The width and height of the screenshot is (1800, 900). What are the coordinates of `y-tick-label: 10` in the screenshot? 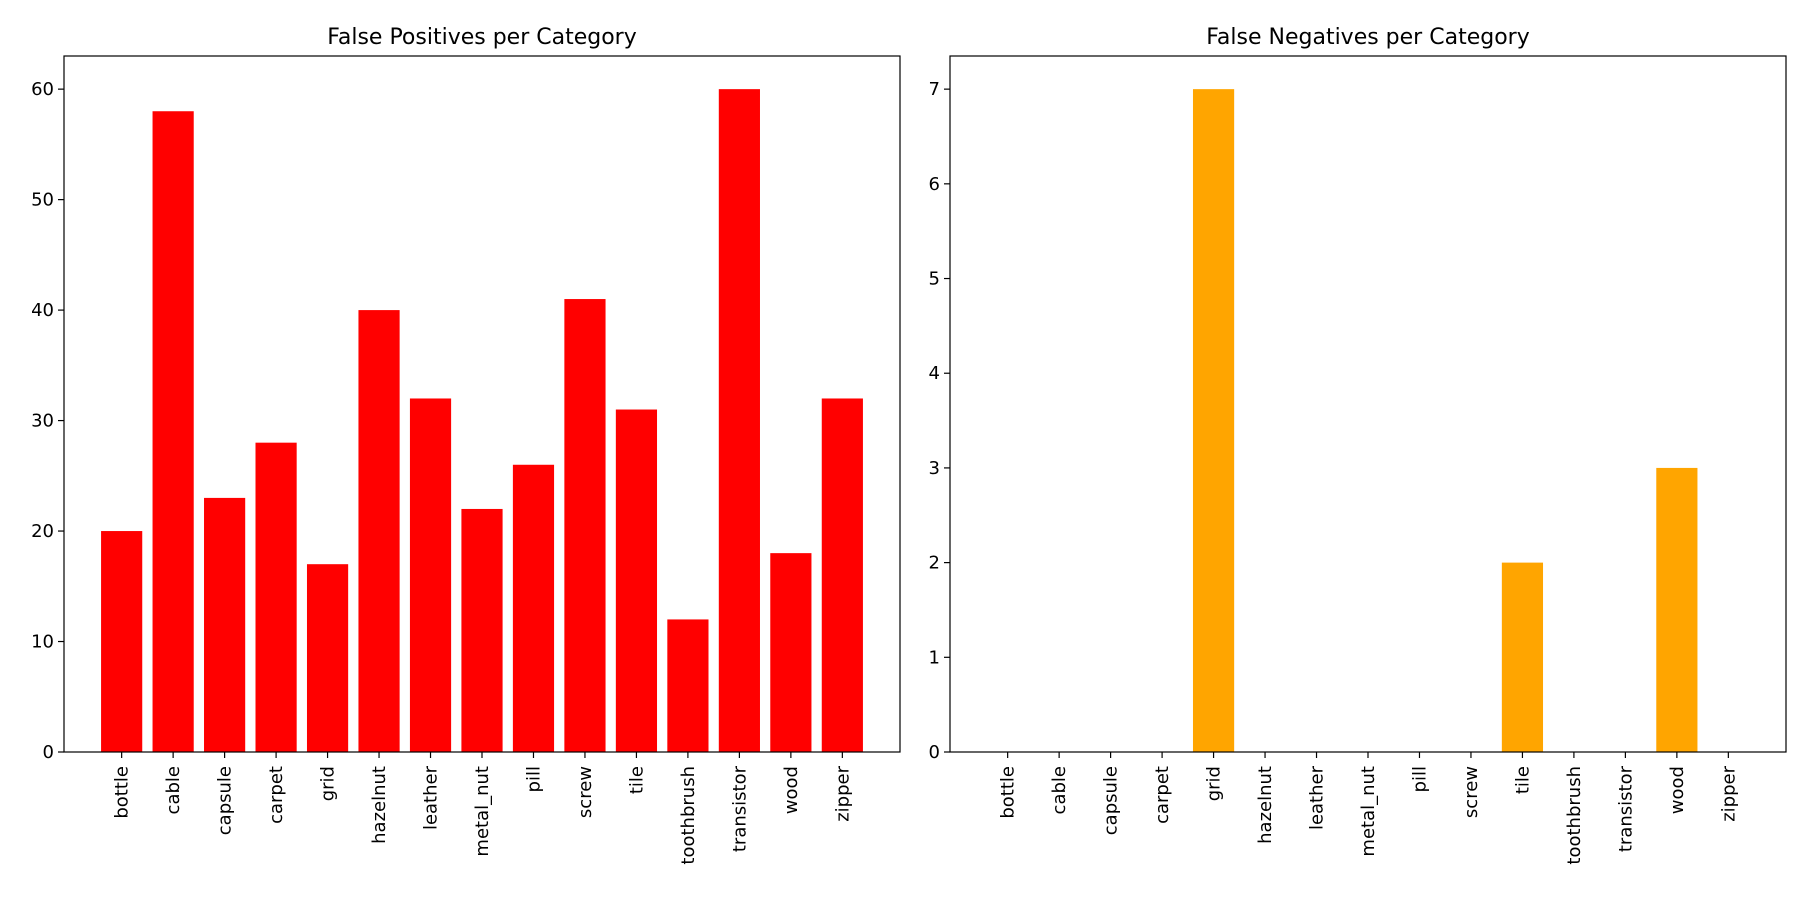 It's located at (42, 642).